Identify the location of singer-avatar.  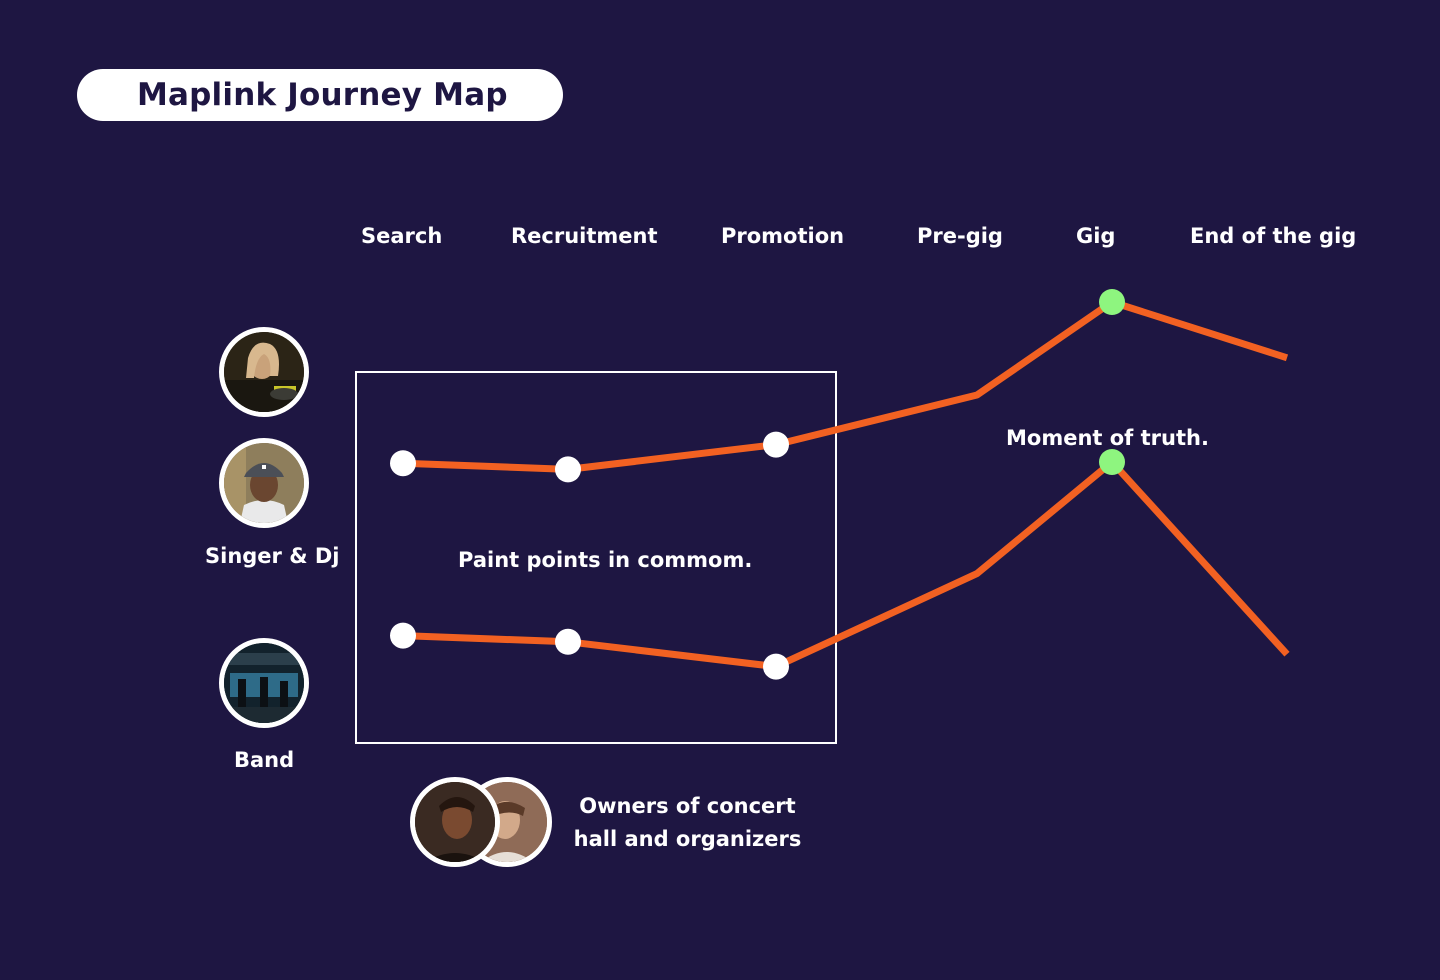
(264, 483).